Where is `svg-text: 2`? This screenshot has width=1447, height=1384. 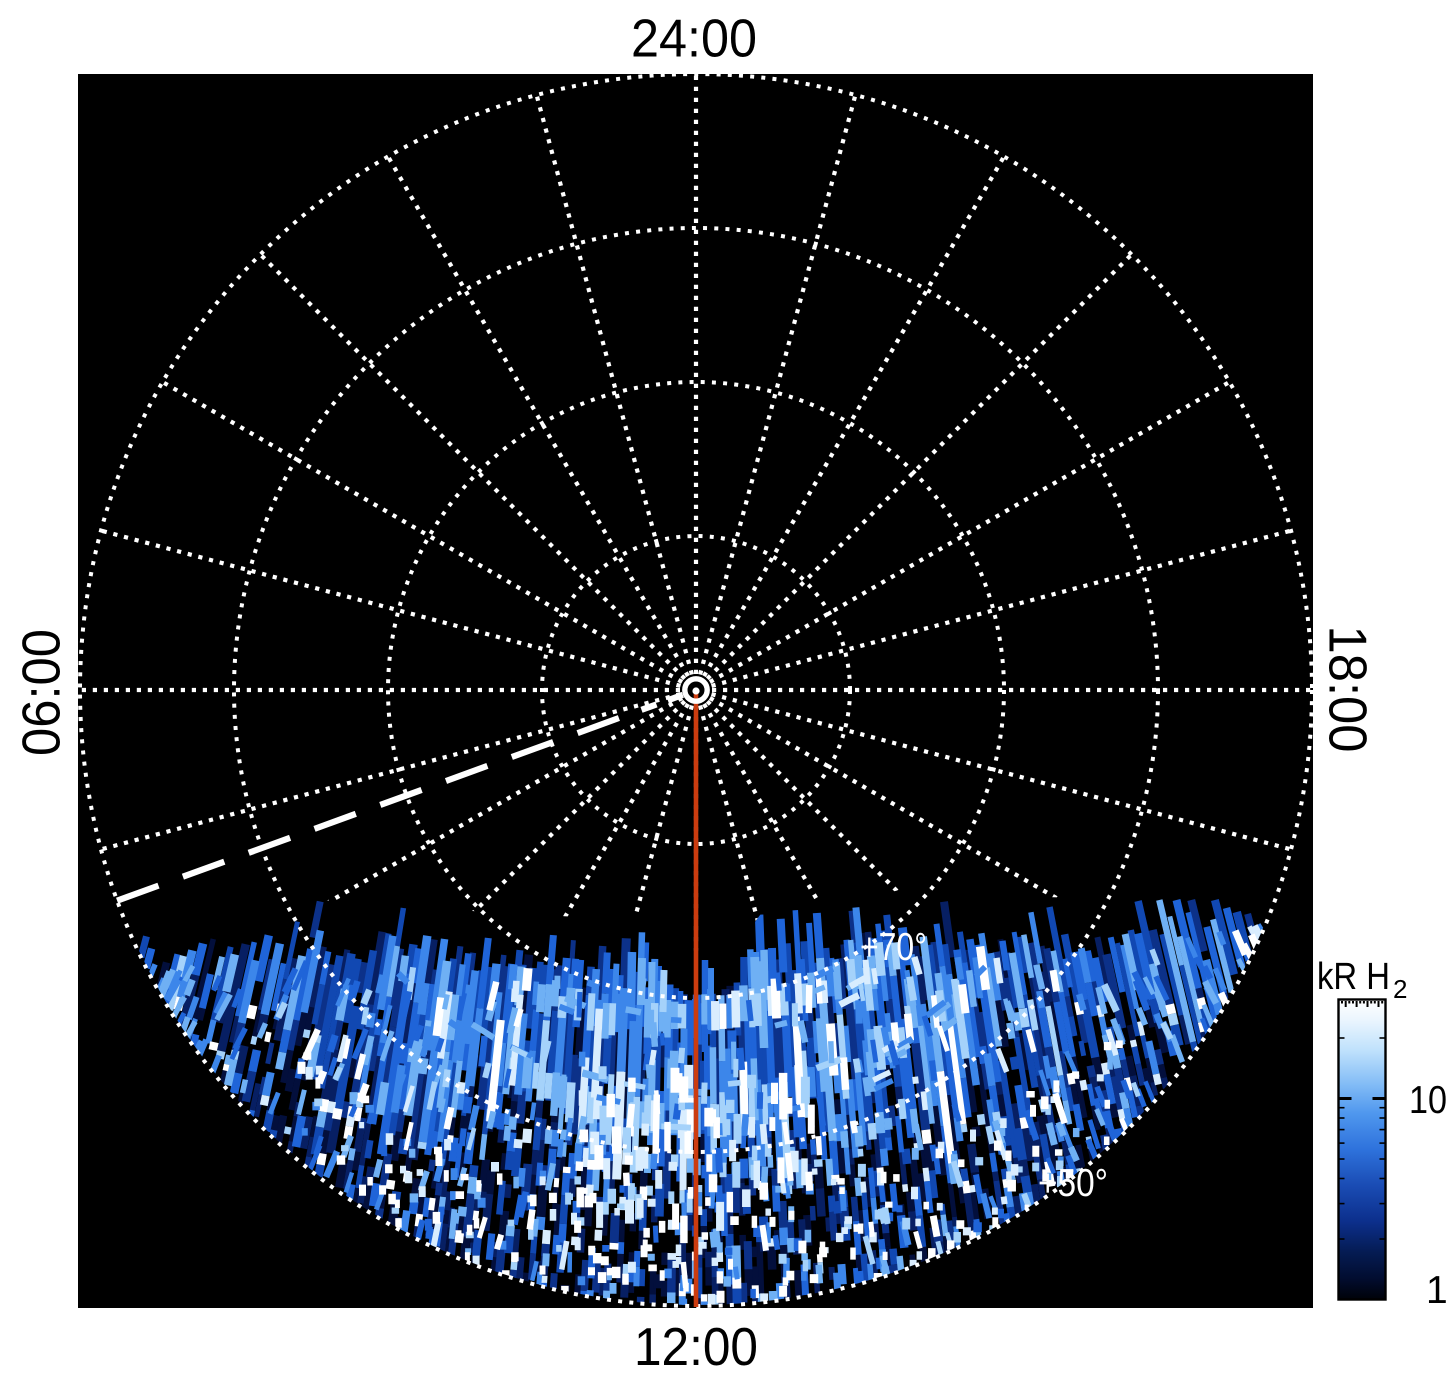 svg-text: 2 is located at coordinates (1400, 989).